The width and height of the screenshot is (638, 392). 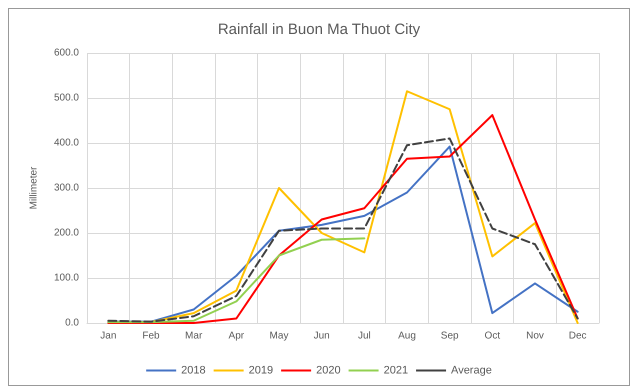 What do you see at coordinates (492, 336) in the screenshot?
I see `x-tick-label: Oct` at bounding box center [492, 336].